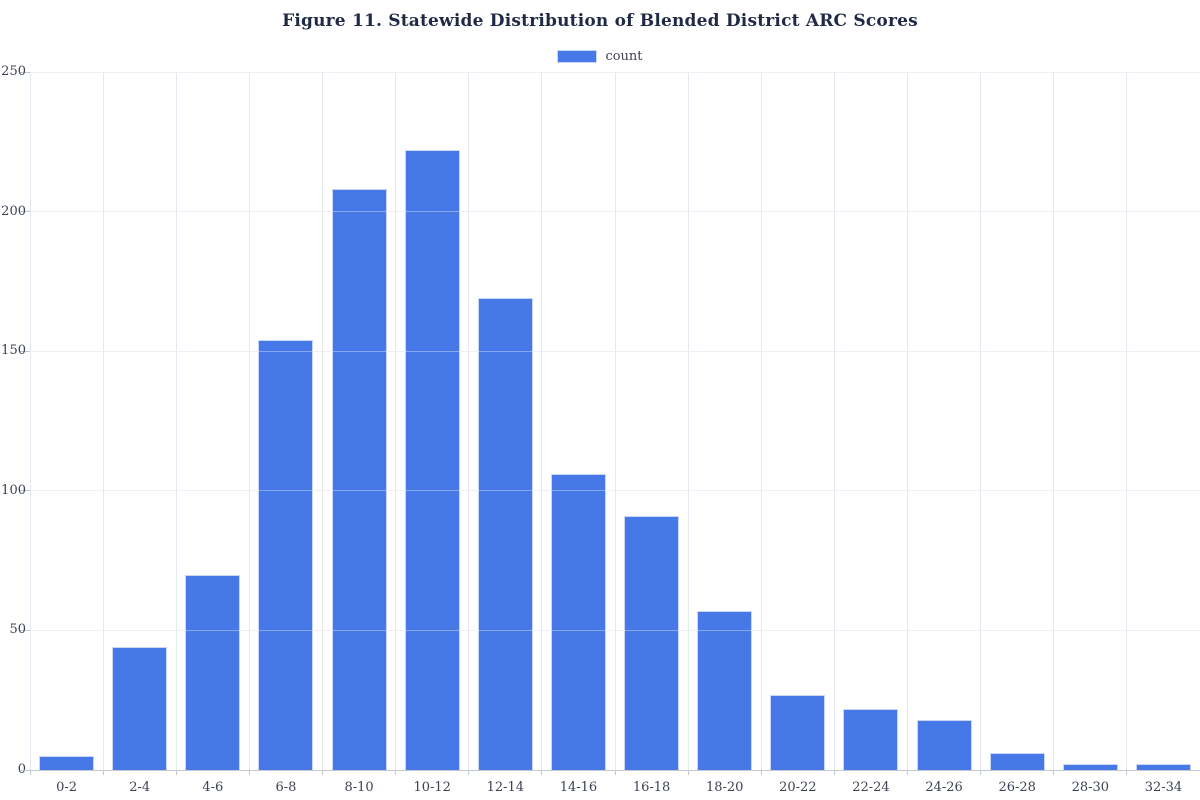  Describe the element at coordinates (1163, 787) in the screenshot. I see `x-tick-label: 32-34` at that location.